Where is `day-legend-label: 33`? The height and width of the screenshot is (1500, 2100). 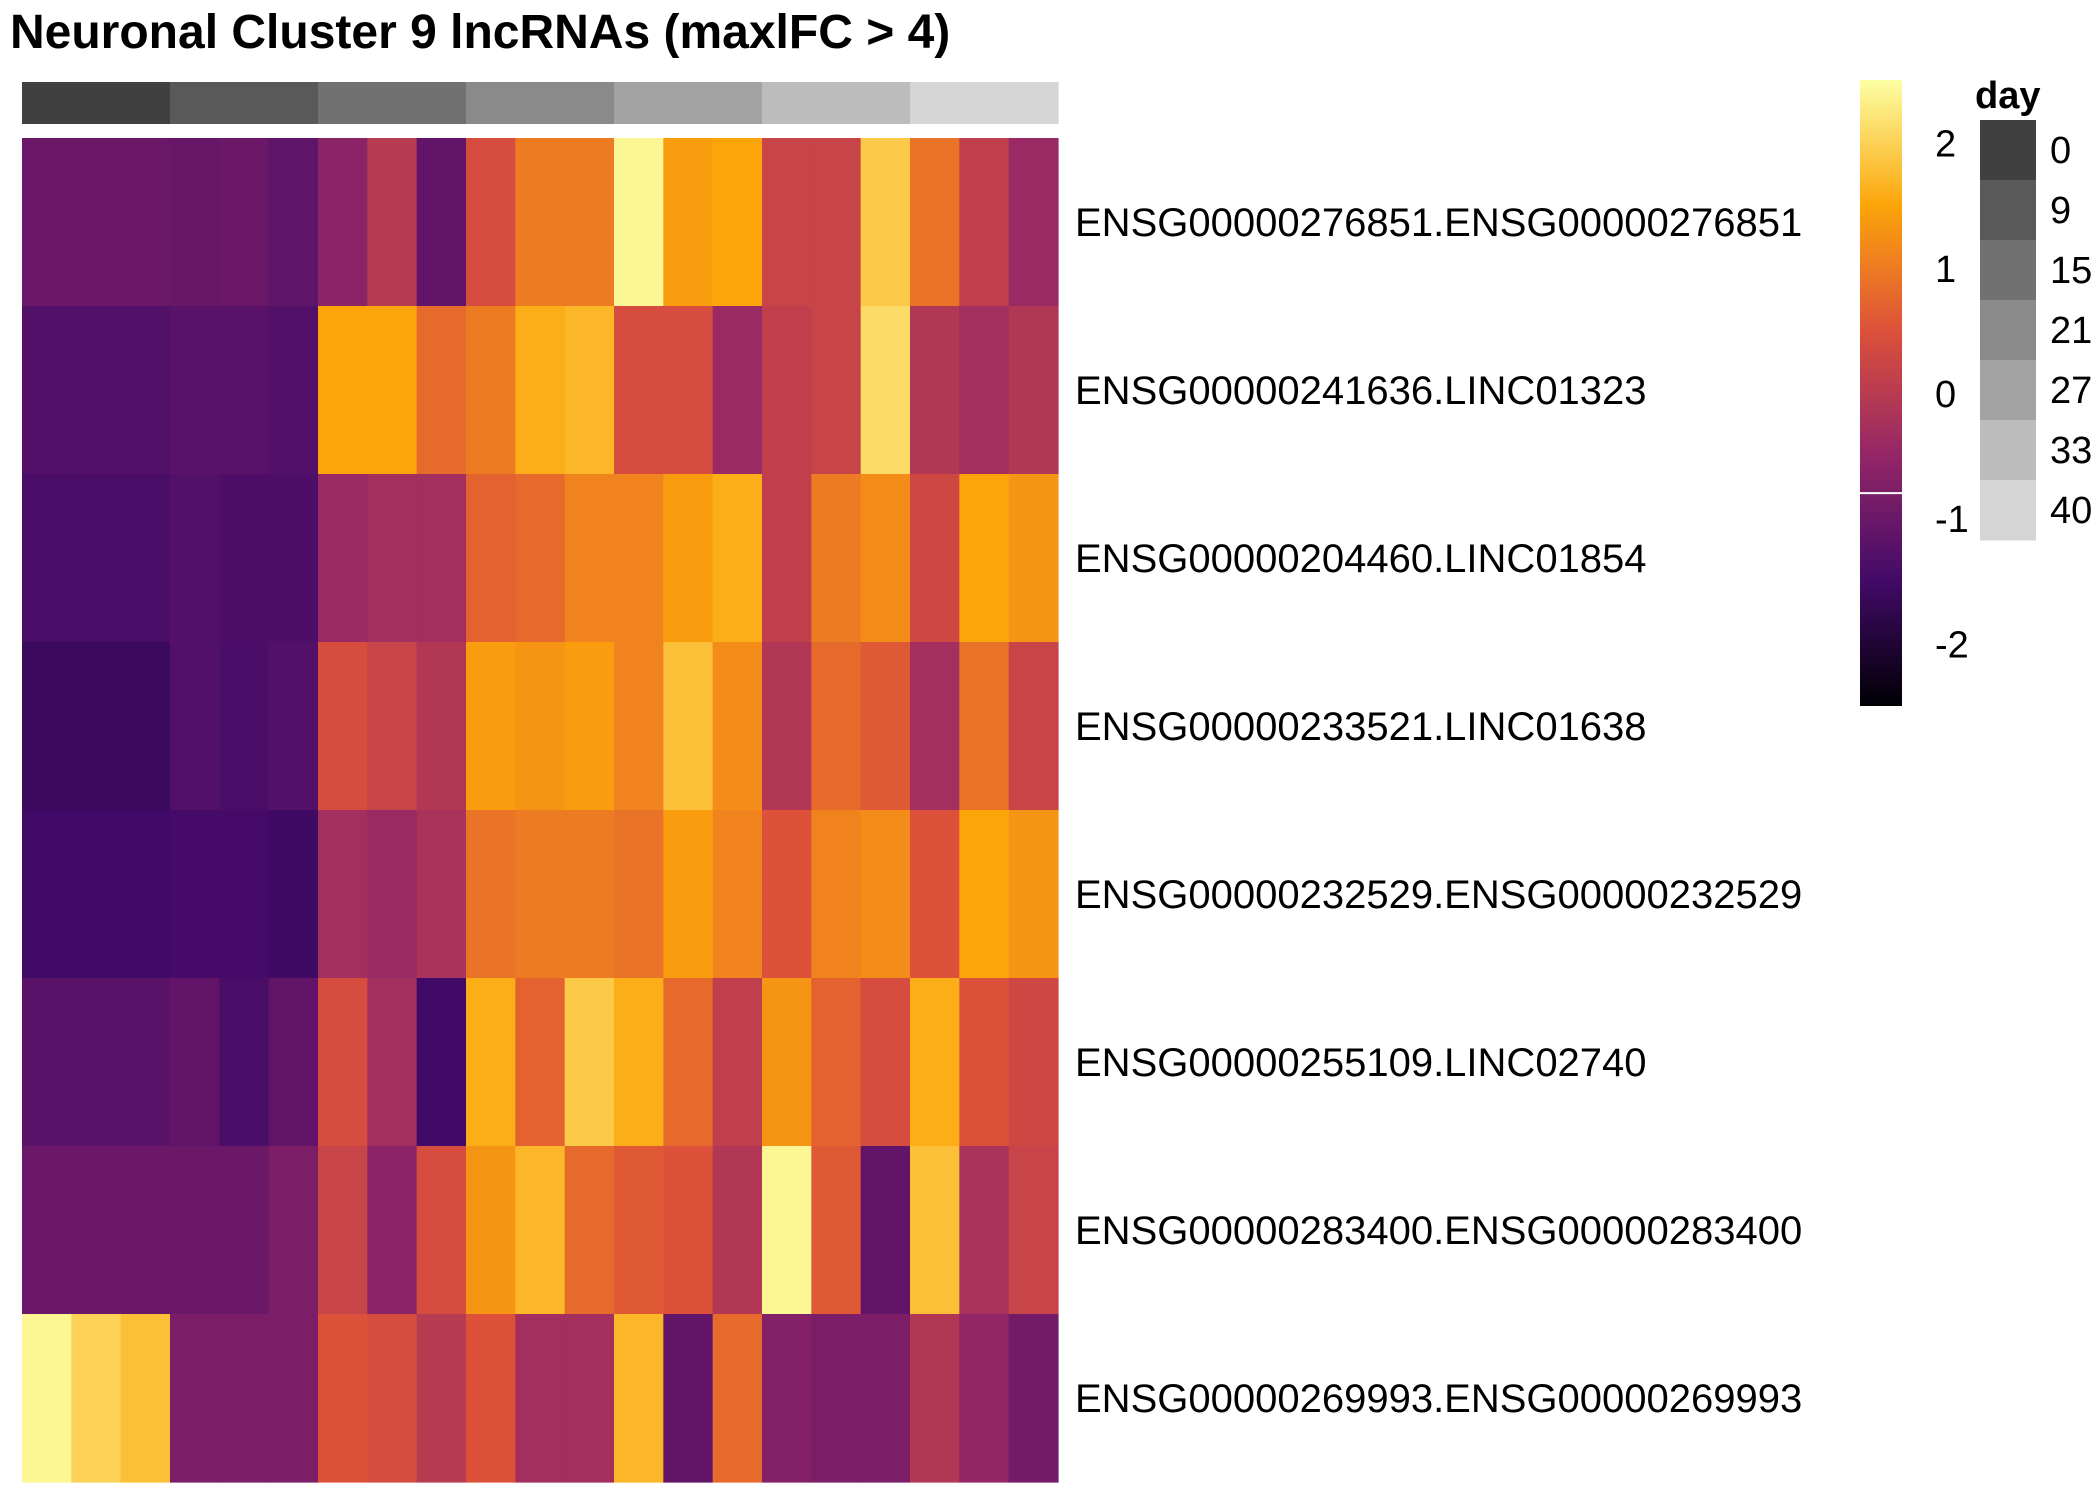
day-legend-label: 33 is located at coordinates (2071, 451).